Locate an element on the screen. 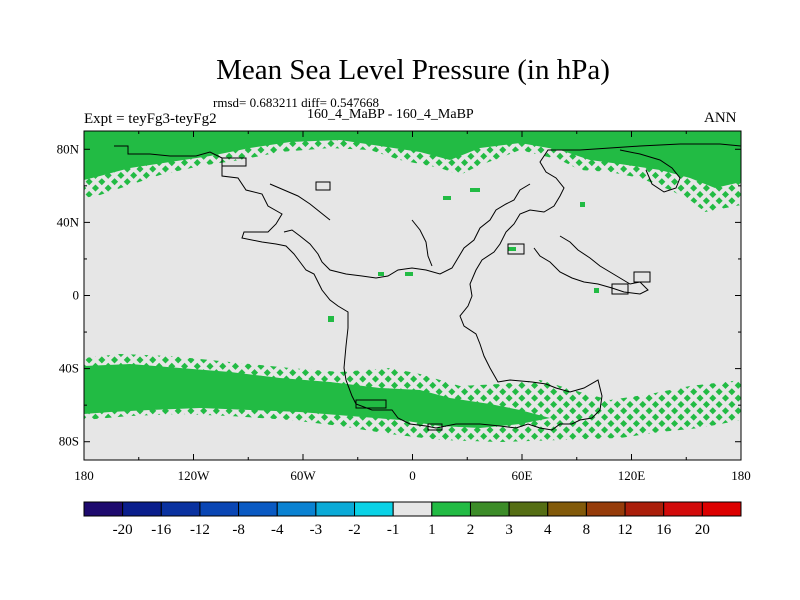 This screenshot has width=800, height=600. lat-tick-label: 40S is located at coordinates (69, 368).